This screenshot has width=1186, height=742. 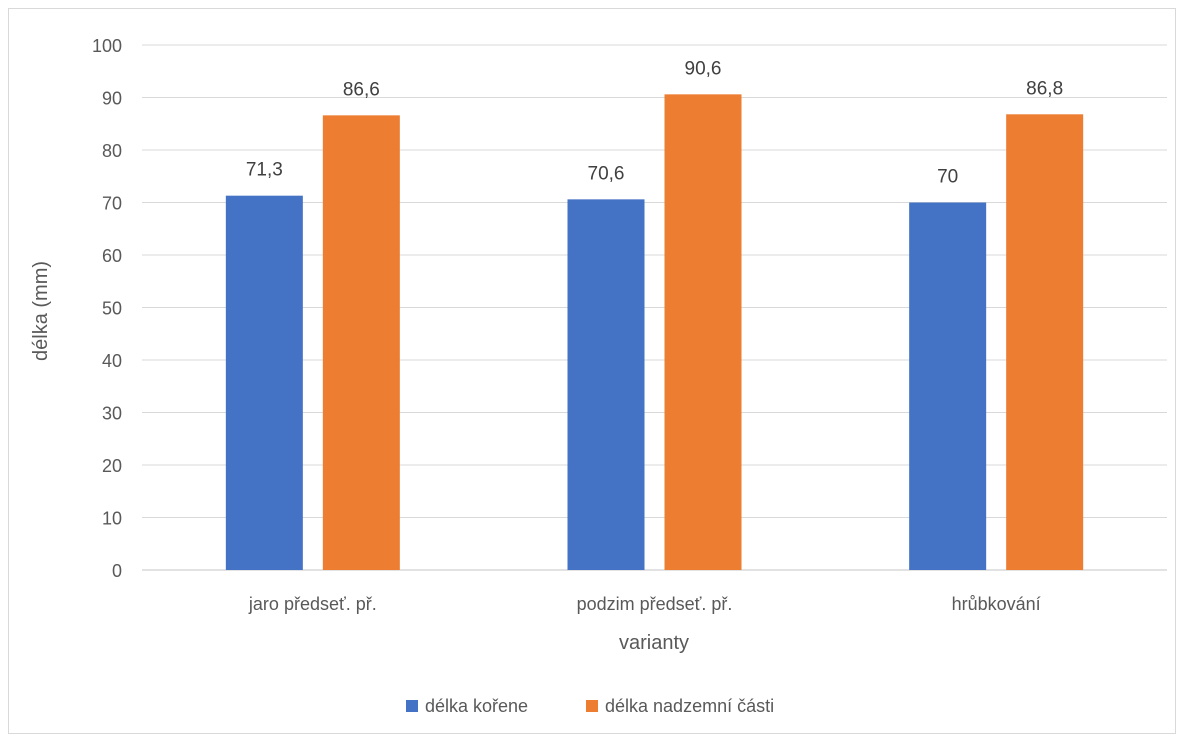 I want to click on data-labels: 71,3 86,6 70,6 90,6 70 86,8, so click(x=654, y=122).